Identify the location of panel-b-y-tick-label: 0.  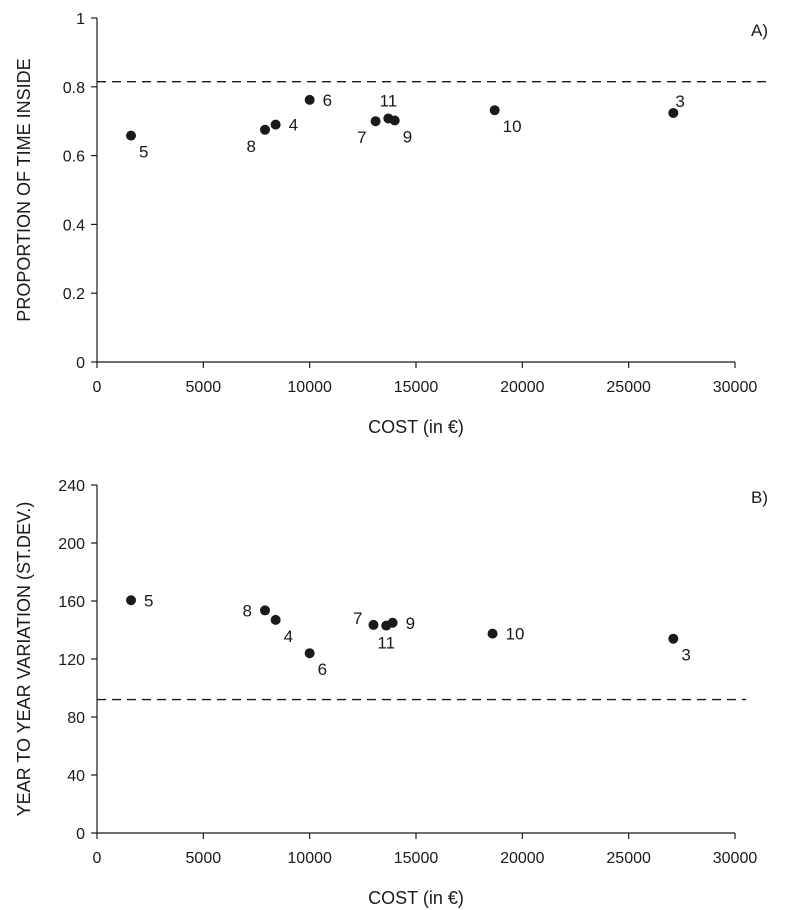
(80, 834).